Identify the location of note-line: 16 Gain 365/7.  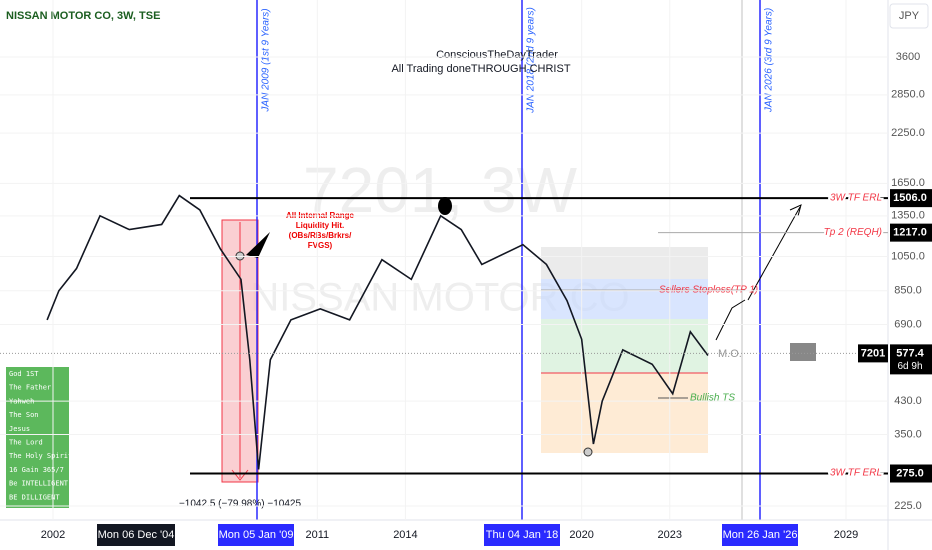
(36, 470).